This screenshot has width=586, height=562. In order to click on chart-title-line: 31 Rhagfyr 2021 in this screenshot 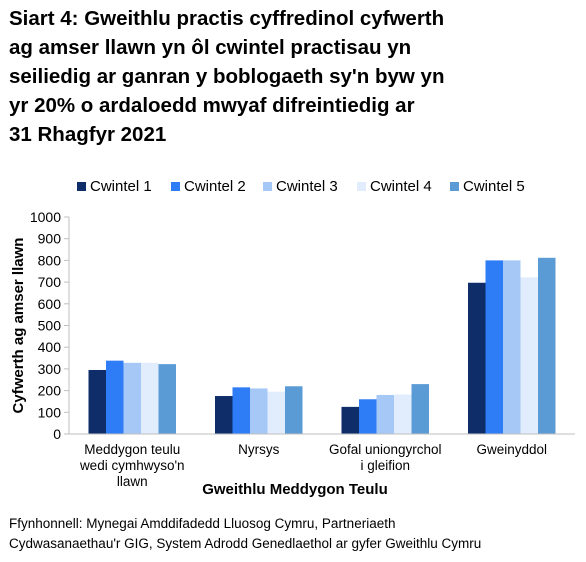, I will do `click(88, 134)`.